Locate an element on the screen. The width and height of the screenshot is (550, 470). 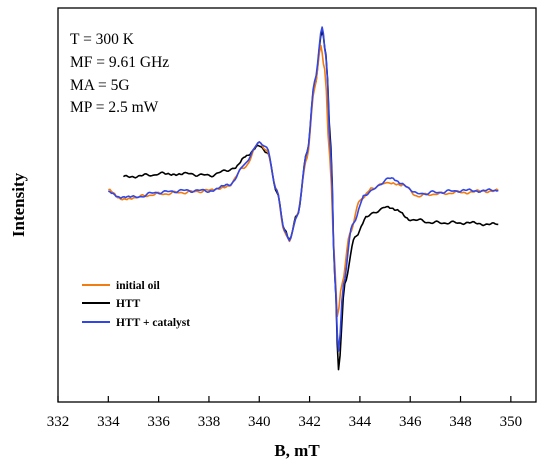
legend: initial oil HTT HTT + catalyst is located at coordinates (136, 304).